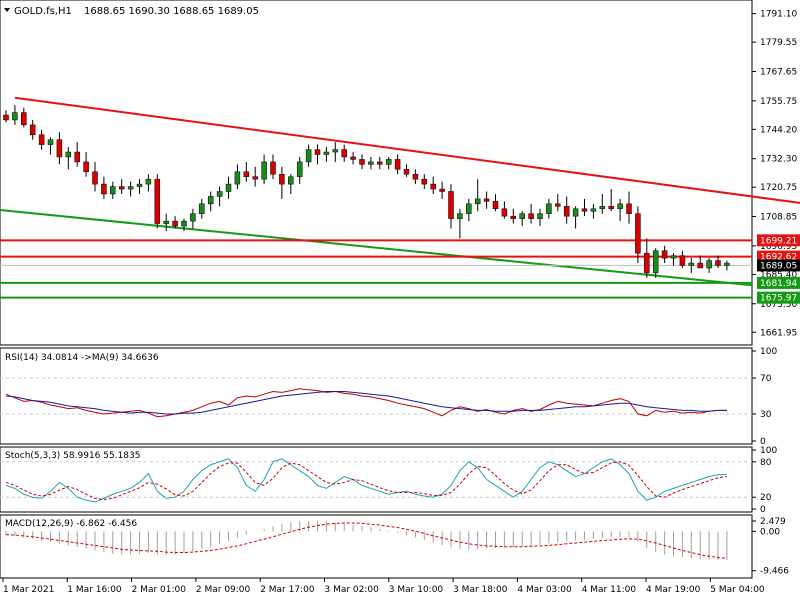 Image resolution: width=800 pixels, height=600 pixels. I want to click on price-tick-label: 1673.50, so click(778, 305).